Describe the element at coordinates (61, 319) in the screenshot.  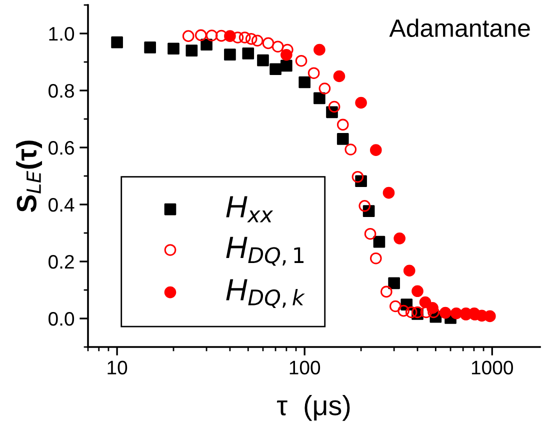
I see `y-tick-label: 0.0` at that location.